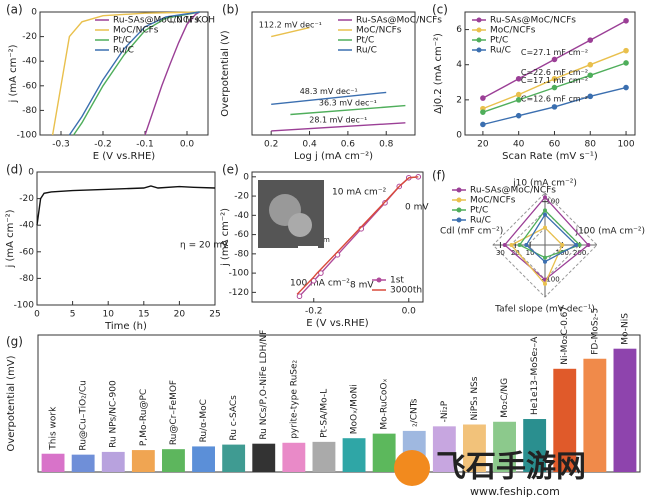 The height and width of the screenshot is (500, 647). I want to click on x-tick-label: 20, so click(180, 315).